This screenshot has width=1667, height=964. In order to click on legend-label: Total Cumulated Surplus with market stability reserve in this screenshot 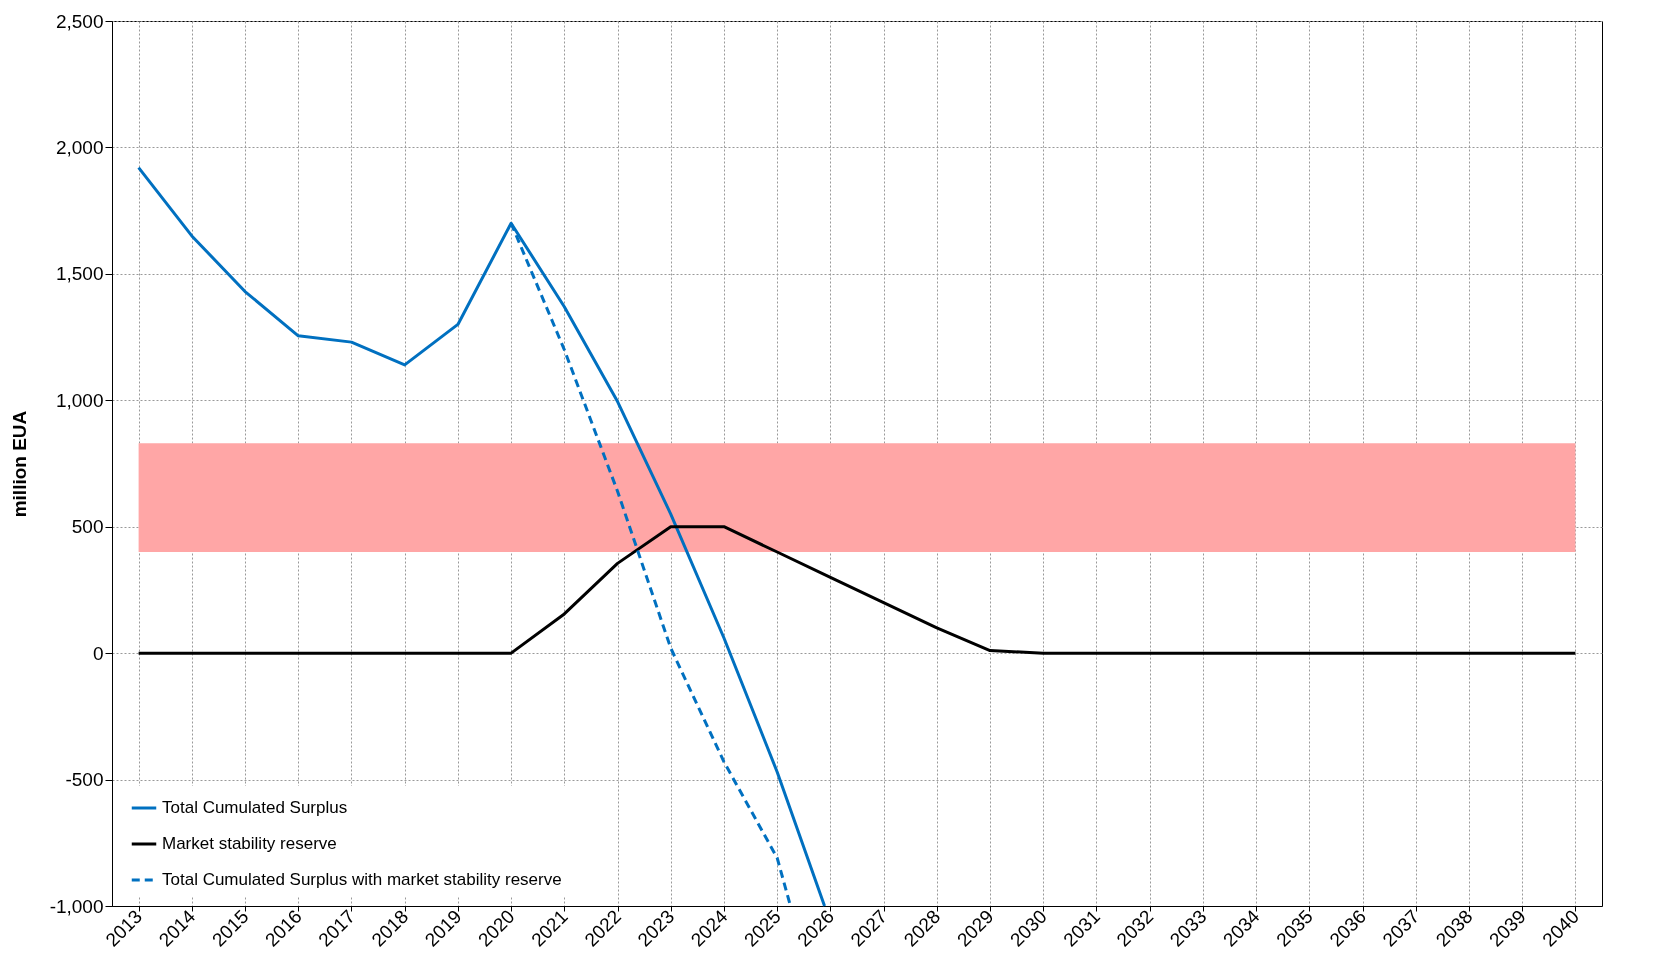, I will do `click(362, 879)`.